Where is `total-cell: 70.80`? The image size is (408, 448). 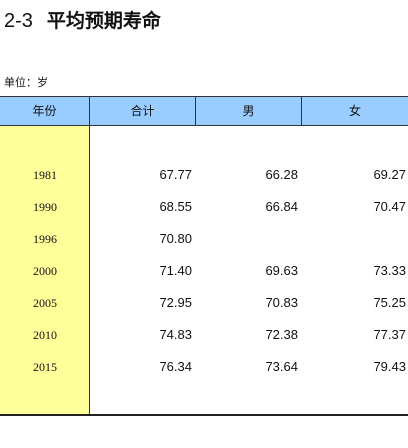 total-cell: 70.80 is located at coordinates (175, 238).